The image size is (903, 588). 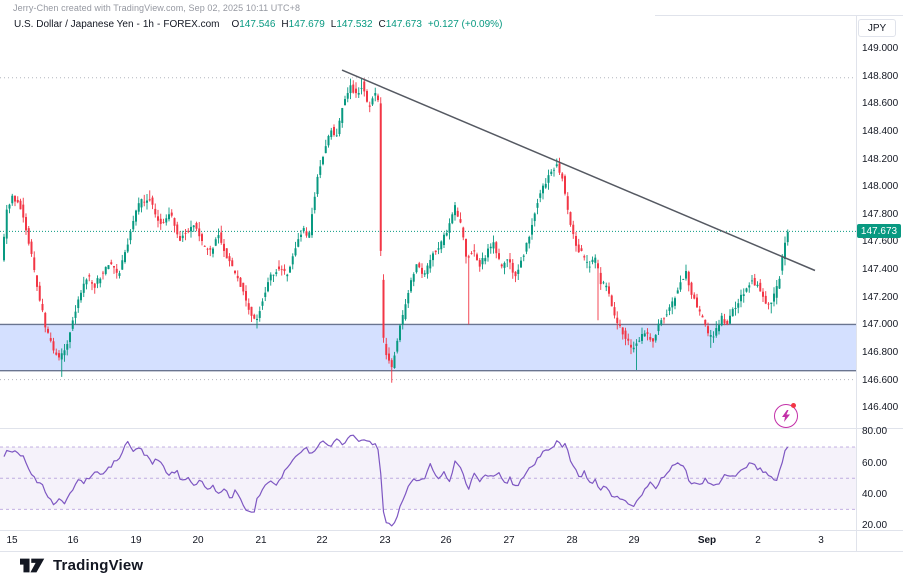 I want to click on price-tick-label: 148.000, so click(x=880, y=187).